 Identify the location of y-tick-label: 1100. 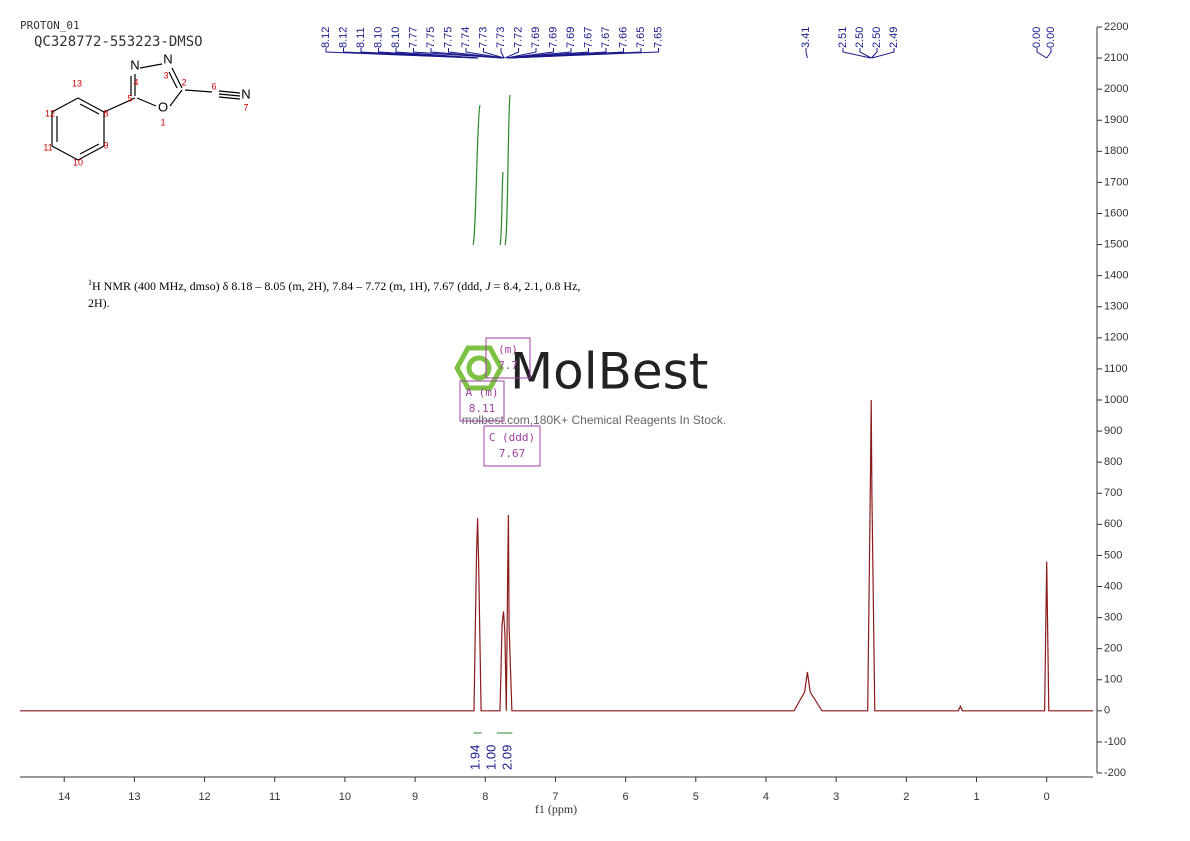
(1116, 369).